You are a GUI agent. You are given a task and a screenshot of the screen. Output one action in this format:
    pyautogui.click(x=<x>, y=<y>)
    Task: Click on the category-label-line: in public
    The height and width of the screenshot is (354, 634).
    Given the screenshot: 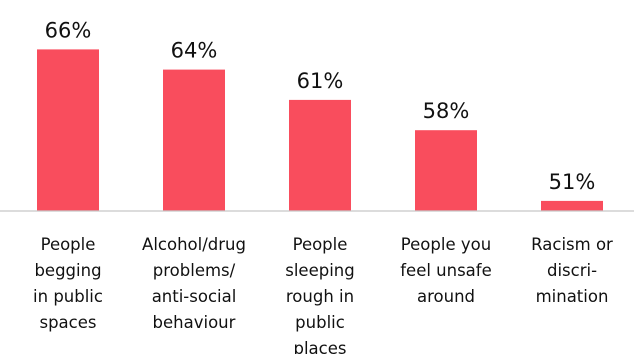 What is the action you would take?
    pyautogui.click(x=68, y=296)
    